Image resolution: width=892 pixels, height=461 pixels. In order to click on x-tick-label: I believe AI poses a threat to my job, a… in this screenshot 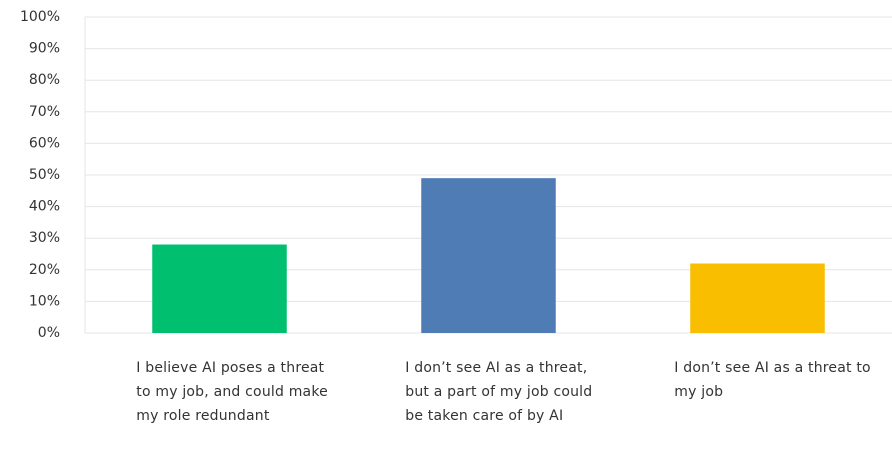, I will do `click(232, 392)`.